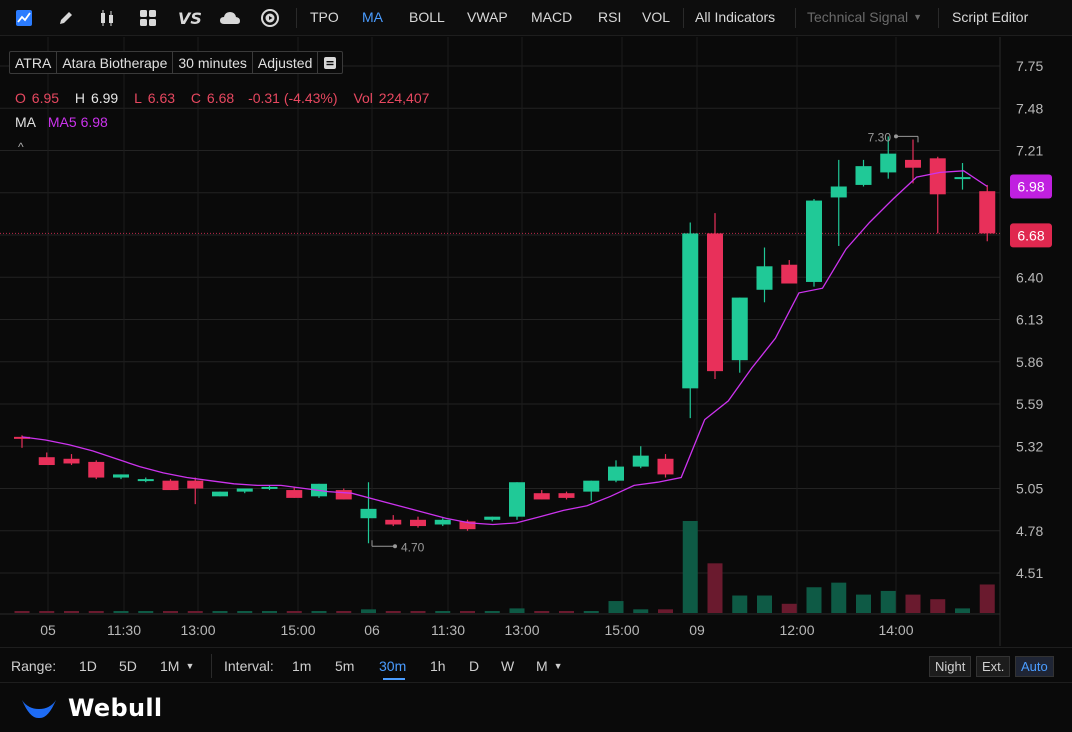  What do you see at coordinates (993, 666) in the screenshot?
I see `session-ext-button: Ext.` at bounding box center [993, 666].